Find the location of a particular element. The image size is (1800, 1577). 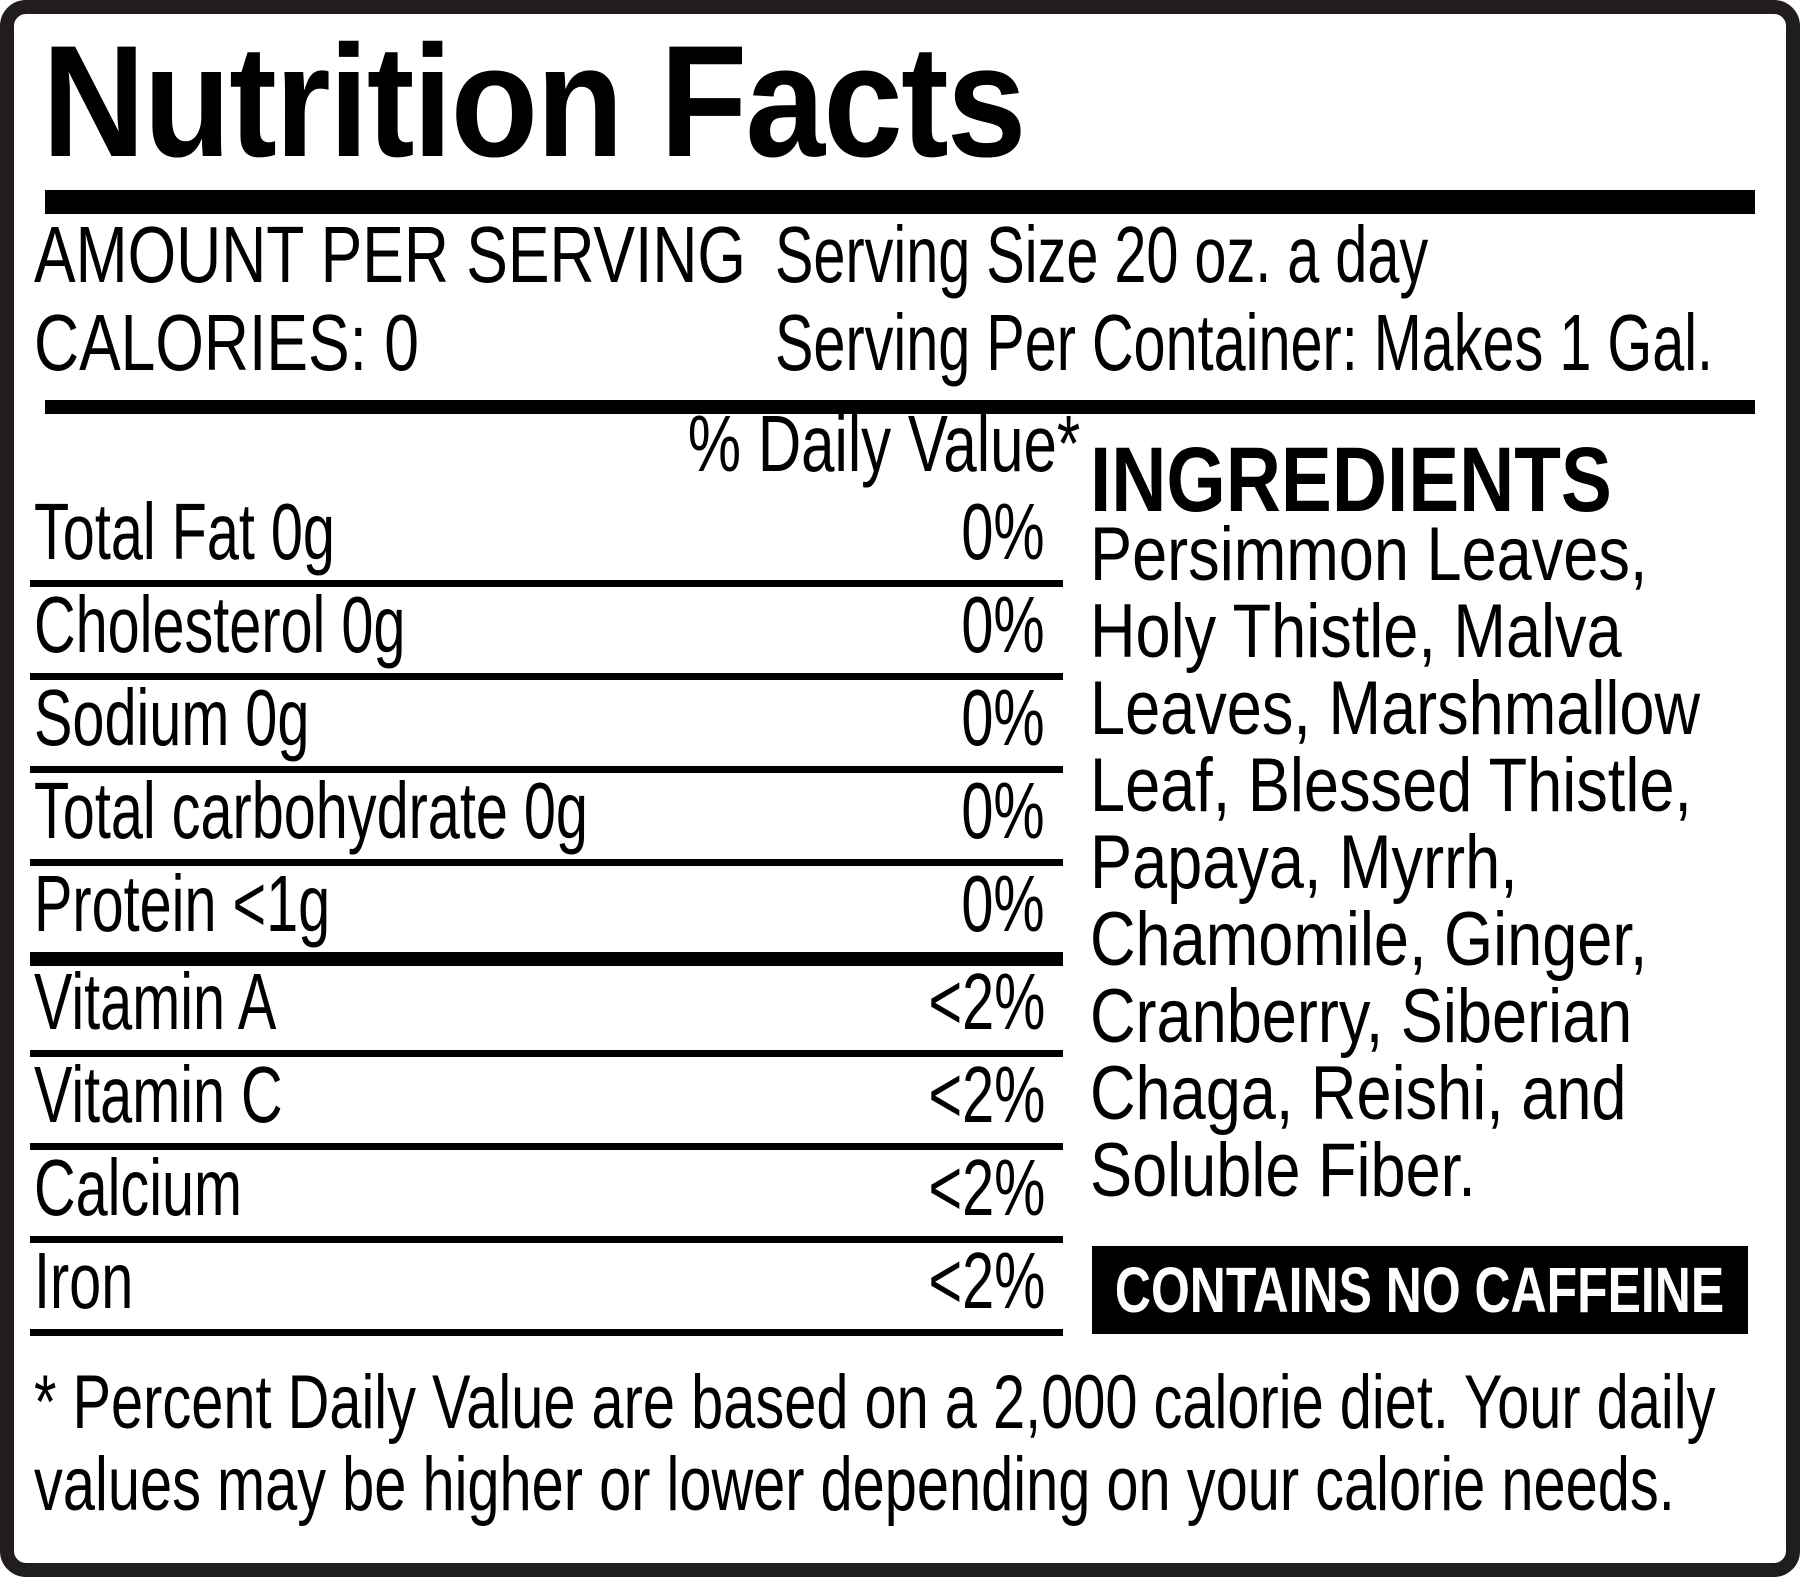

caffeine-notice-text: CONTAINS NO CAFFEINE is located at coordinates (1420, 1290).